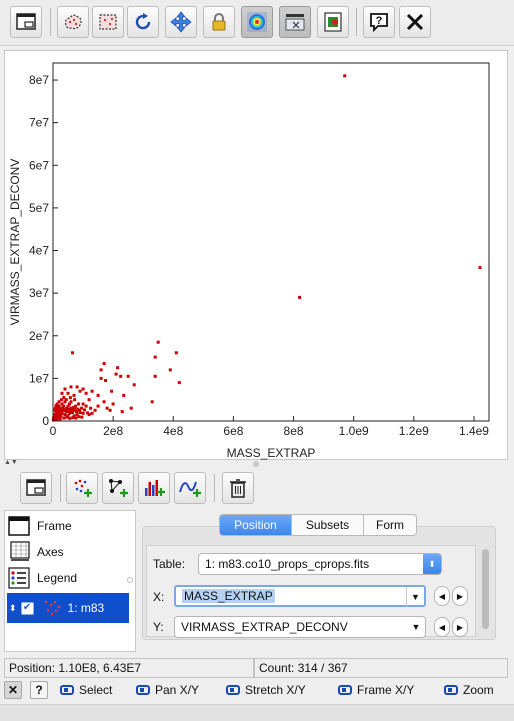  Describe the element at coordinates (13, 690) in the screenshot. I see `hide-hints-button: ✕` at that location.